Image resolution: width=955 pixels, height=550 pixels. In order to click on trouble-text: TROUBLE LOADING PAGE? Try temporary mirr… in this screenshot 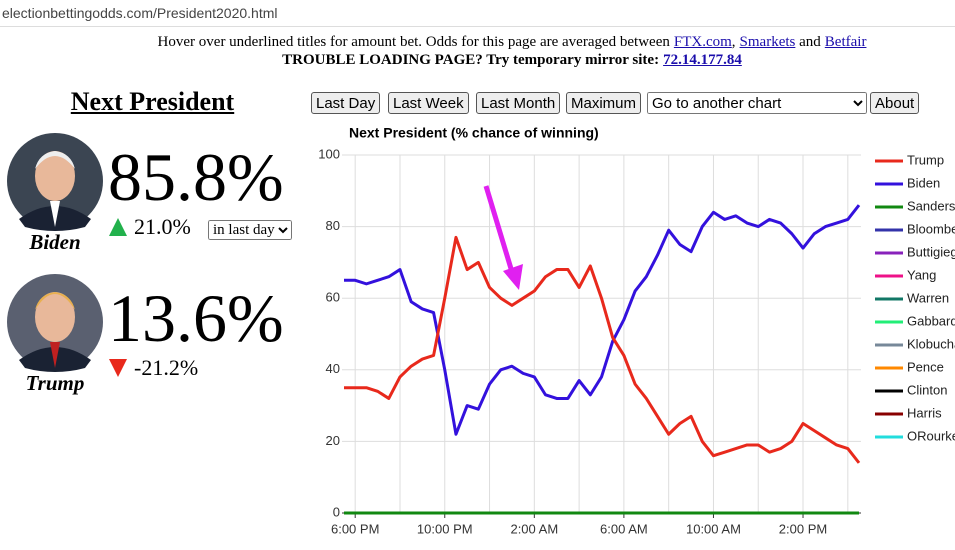, I will do `click(471, 60)`.